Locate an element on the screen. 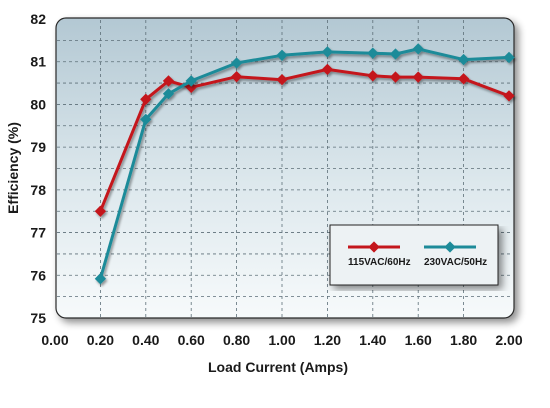 The image size is (550, 408). x-tick-label: 2.00 is located at coordinates (508, 340).